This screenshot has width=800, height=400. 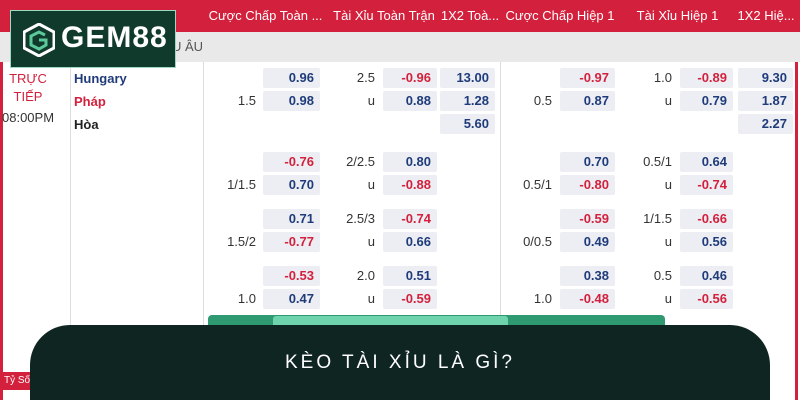 I want to click on odds: 0.56, so click(x=706, y=242).